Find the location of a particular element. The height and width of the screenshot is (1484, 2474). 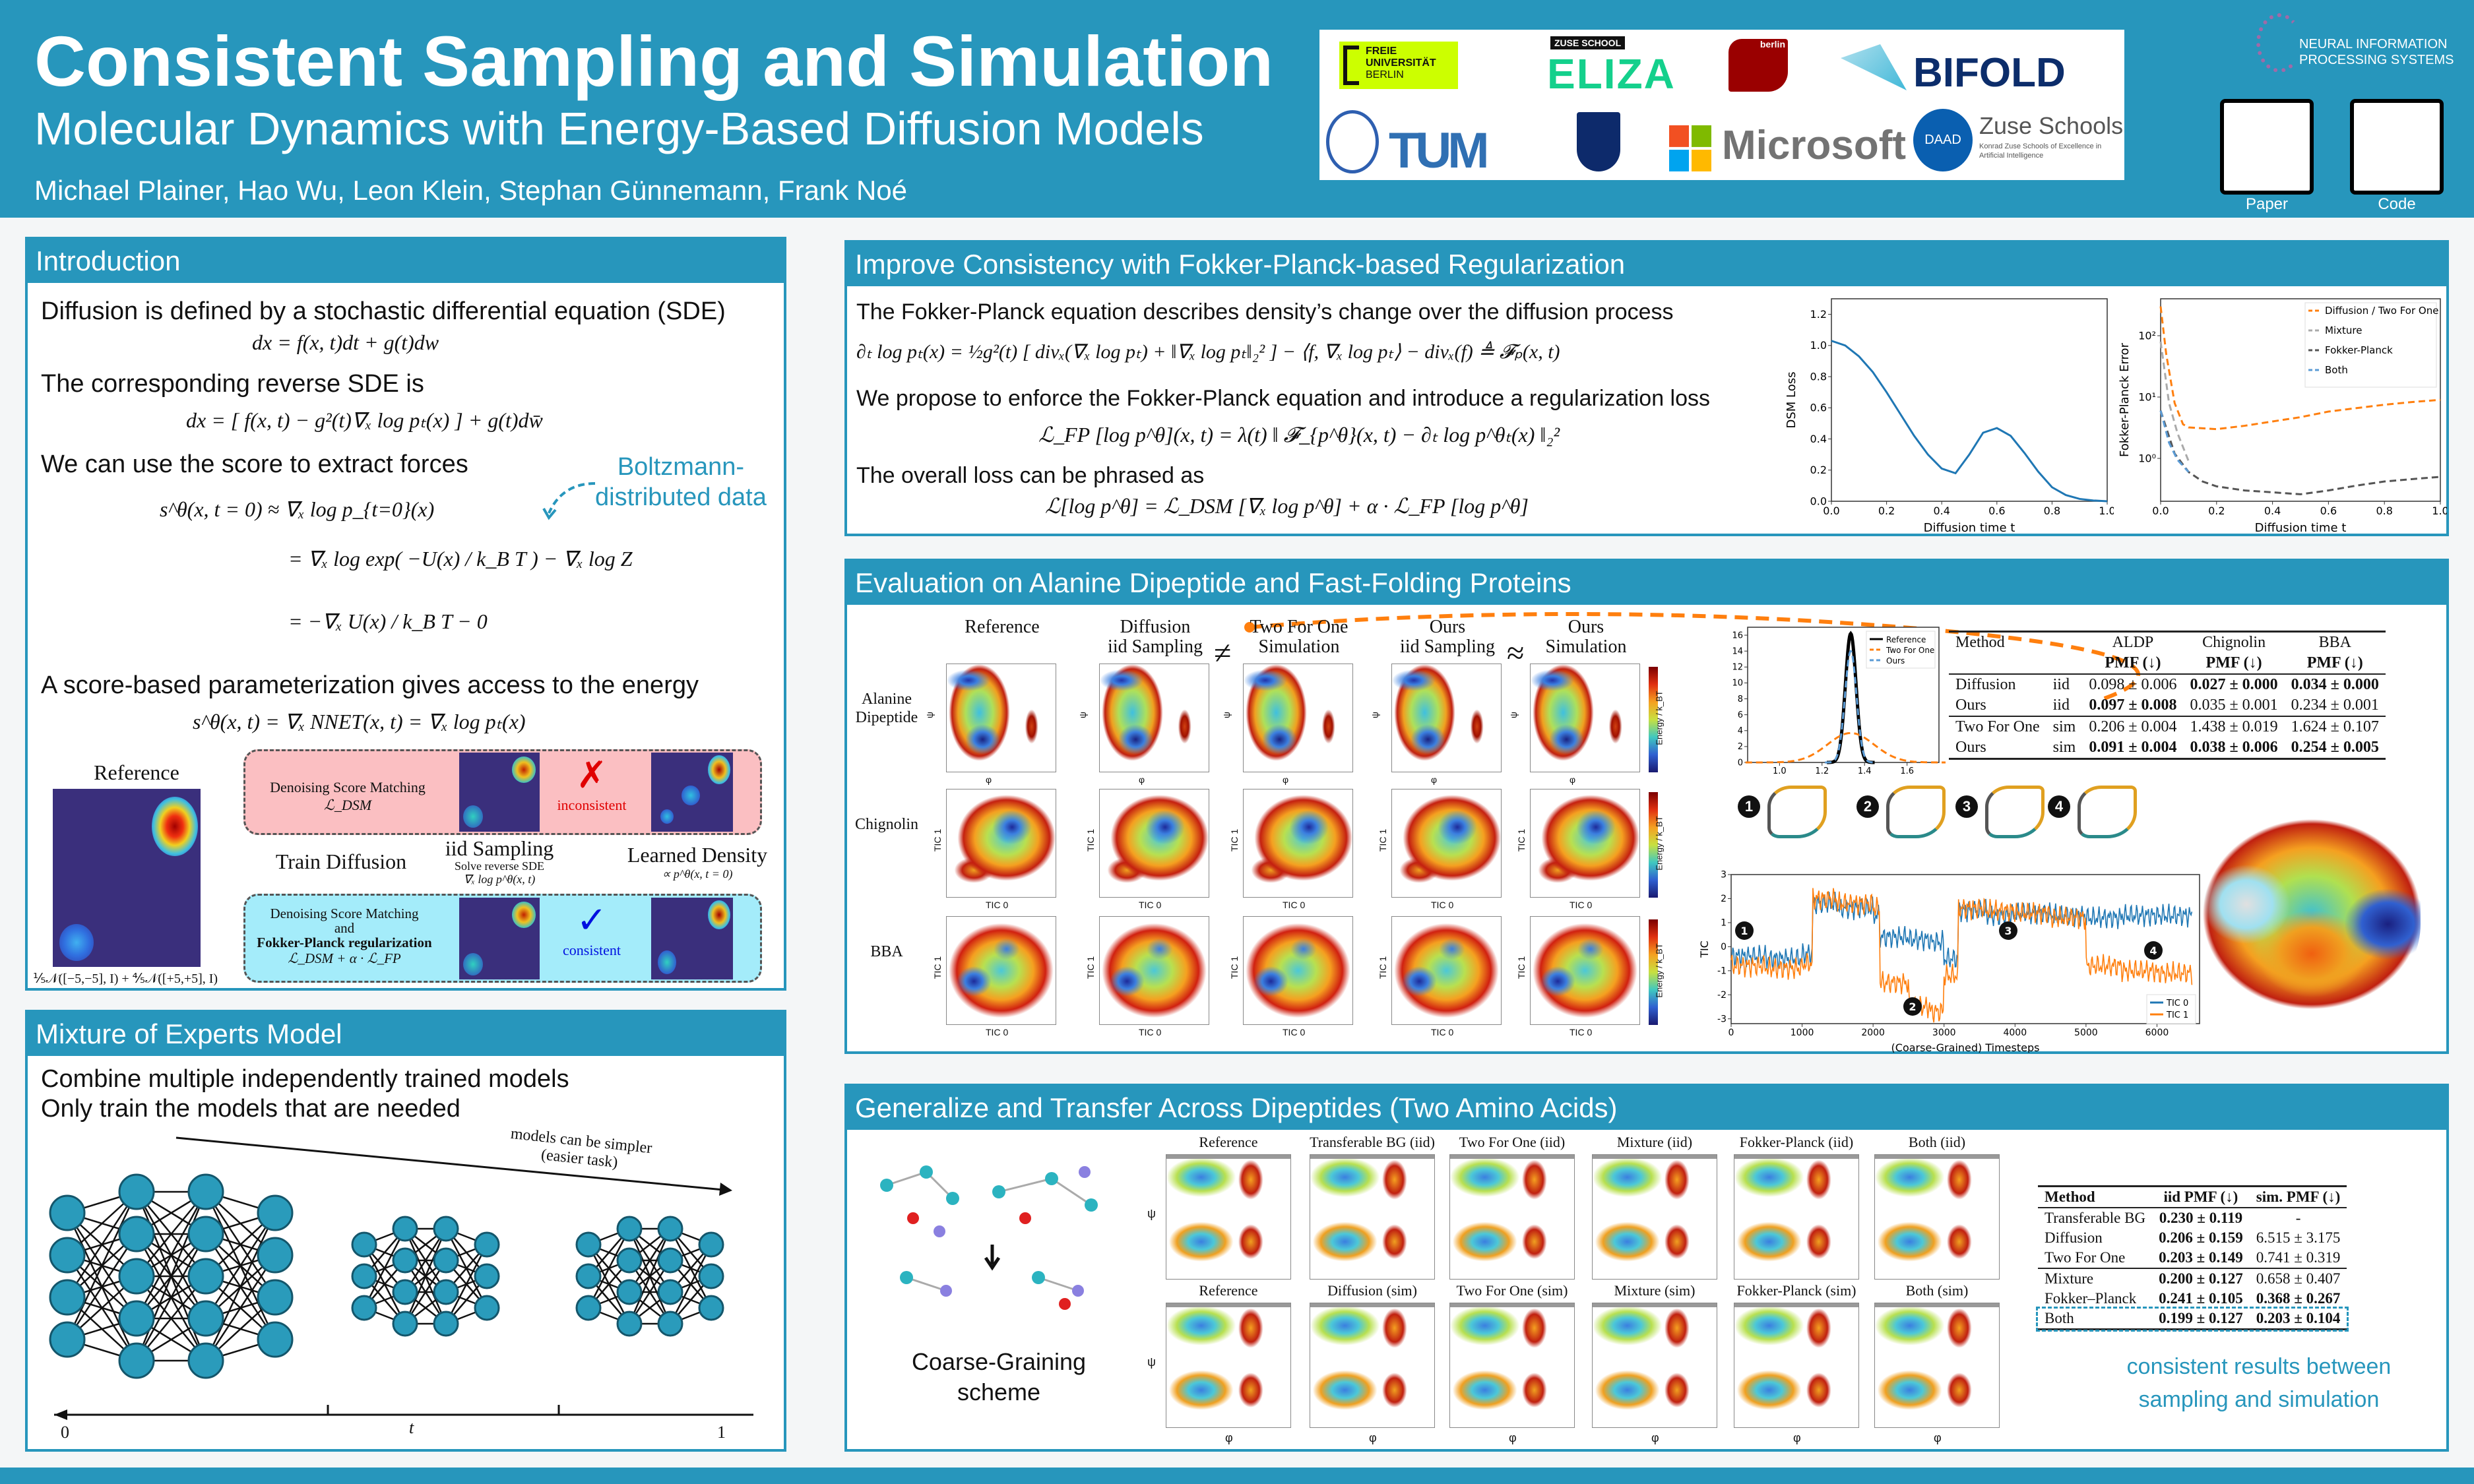

tu-berlin-logo: berlin is located at coordinates (1758, 65).